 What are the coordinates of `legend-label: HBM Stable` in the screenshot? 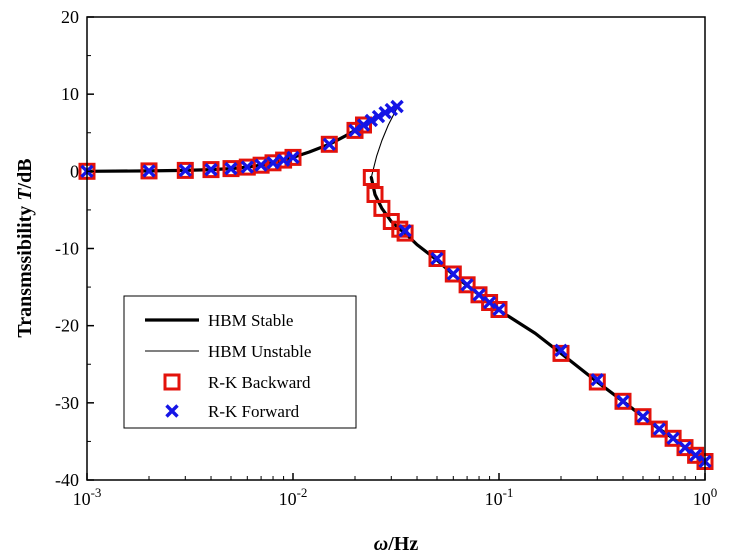 It's located at (250, 320).